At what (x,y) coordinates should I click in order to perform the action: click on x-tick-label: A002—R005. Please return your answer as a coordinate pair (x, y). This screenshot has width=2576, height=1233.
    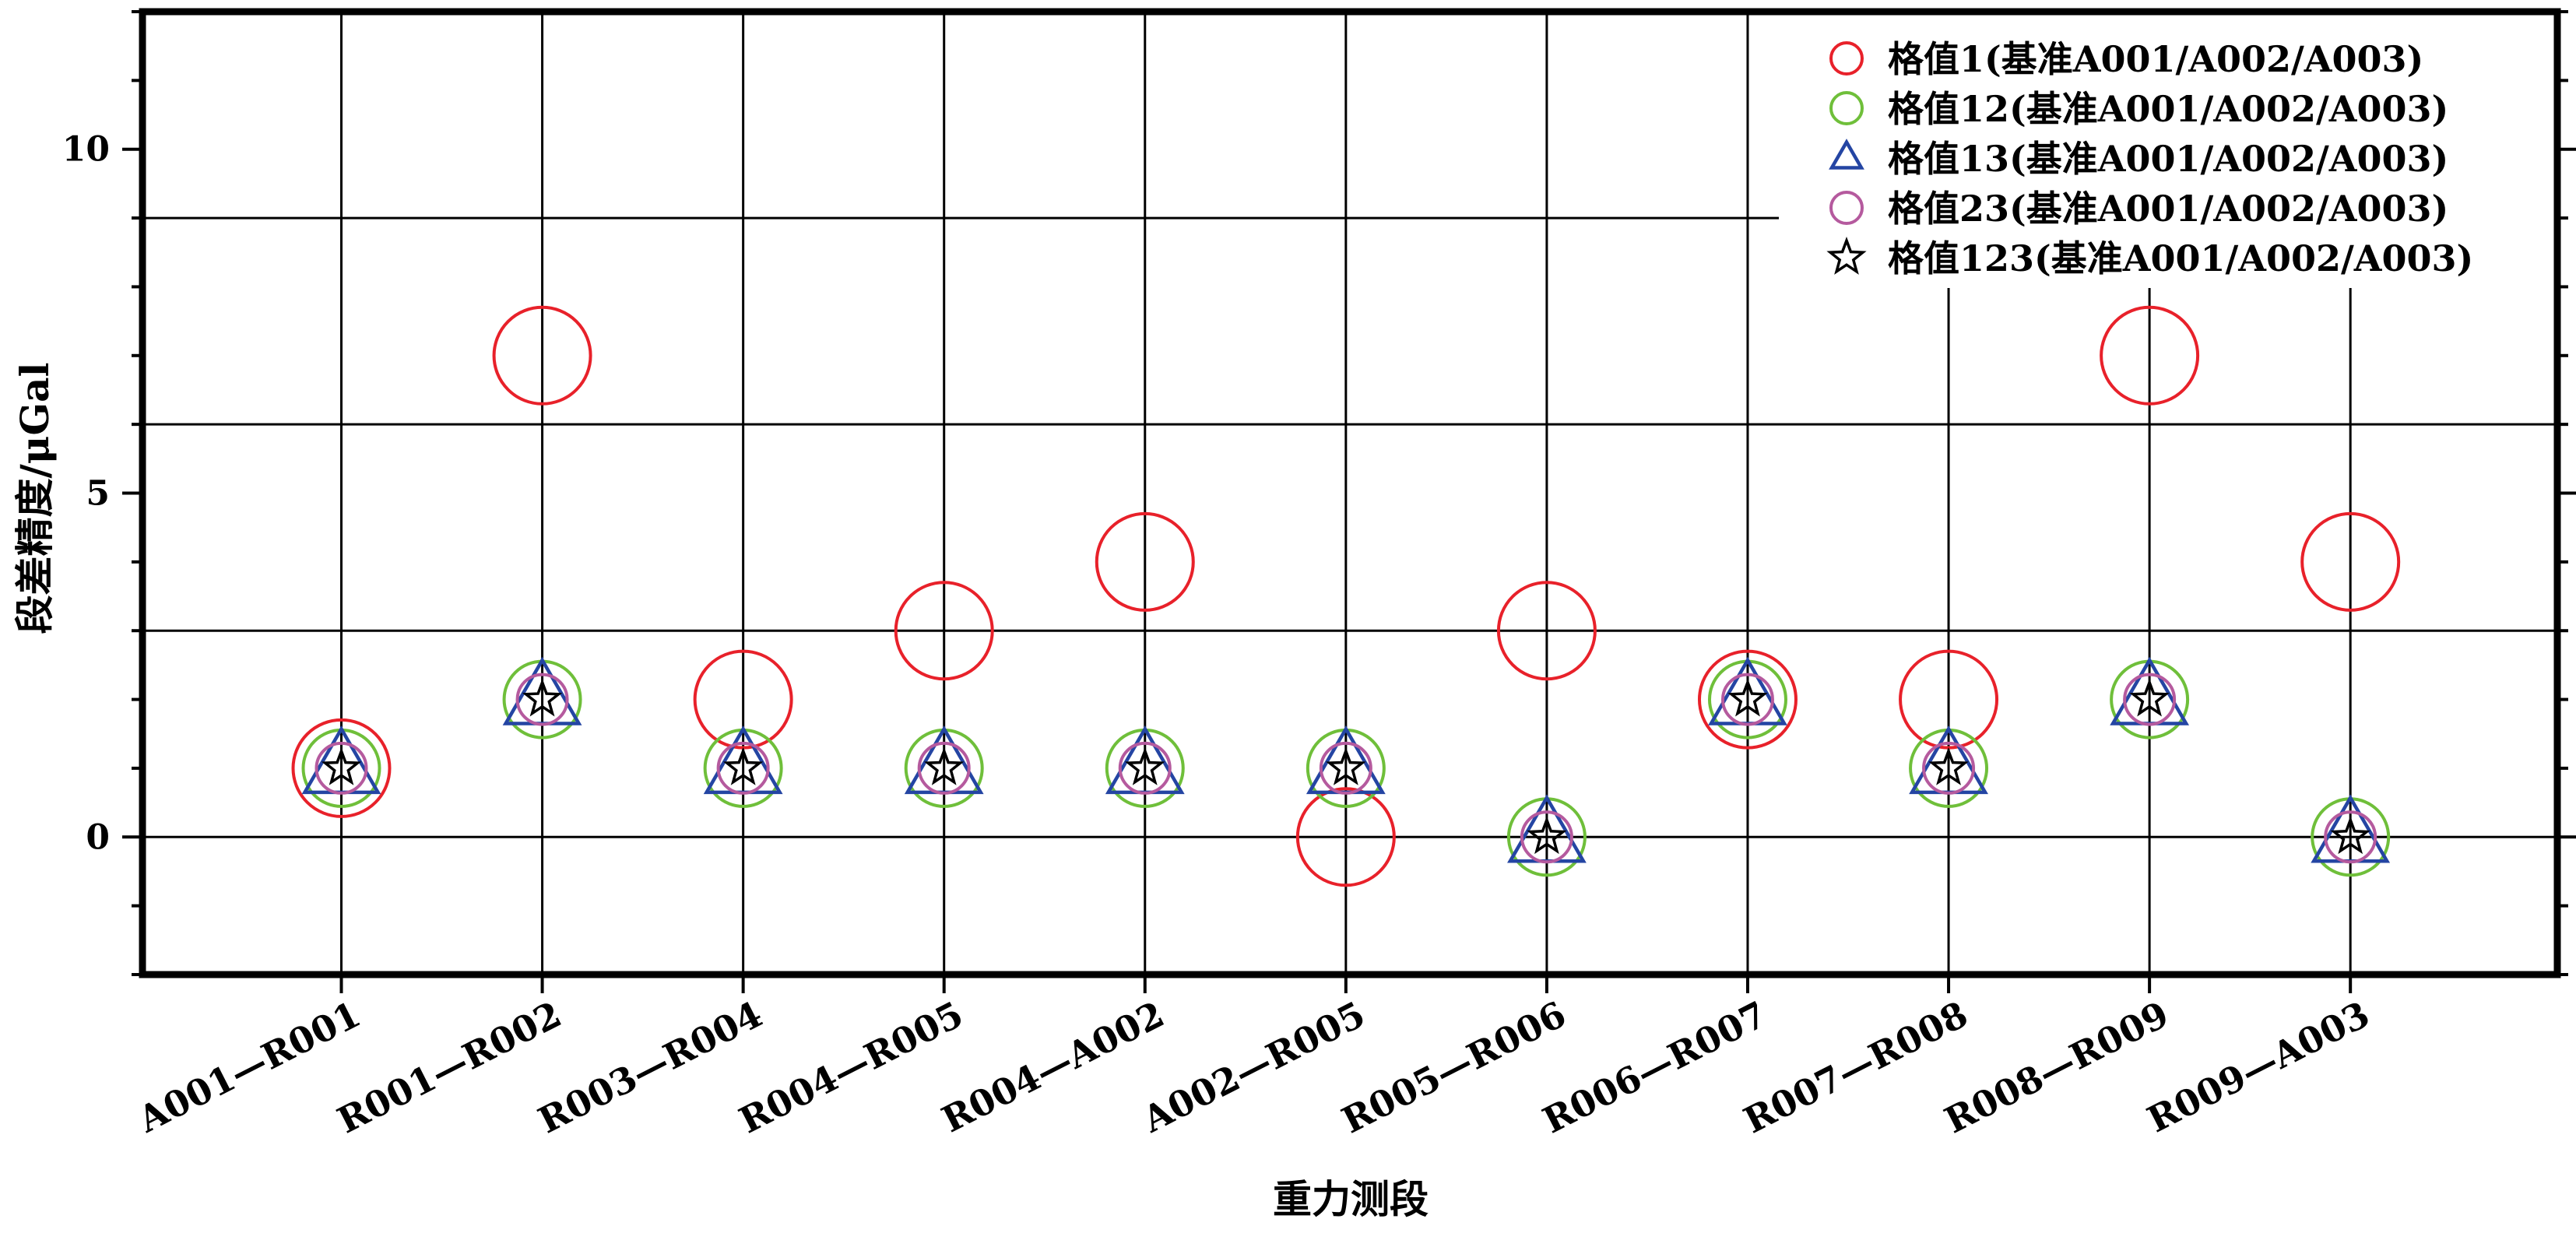
    Looking at the image, I should click on (1253, 1067).